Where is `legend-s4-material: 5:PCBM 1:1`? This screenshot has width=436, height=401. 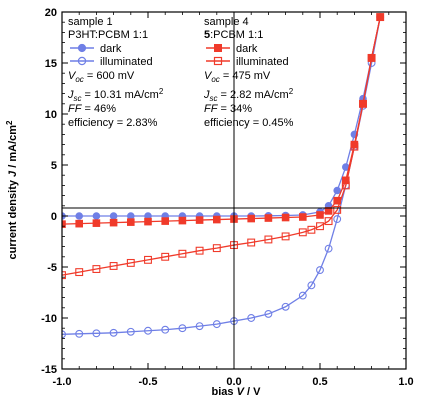 legend-s4-material: 5:PCBM 1:1 is located at coordinates (233, 35).